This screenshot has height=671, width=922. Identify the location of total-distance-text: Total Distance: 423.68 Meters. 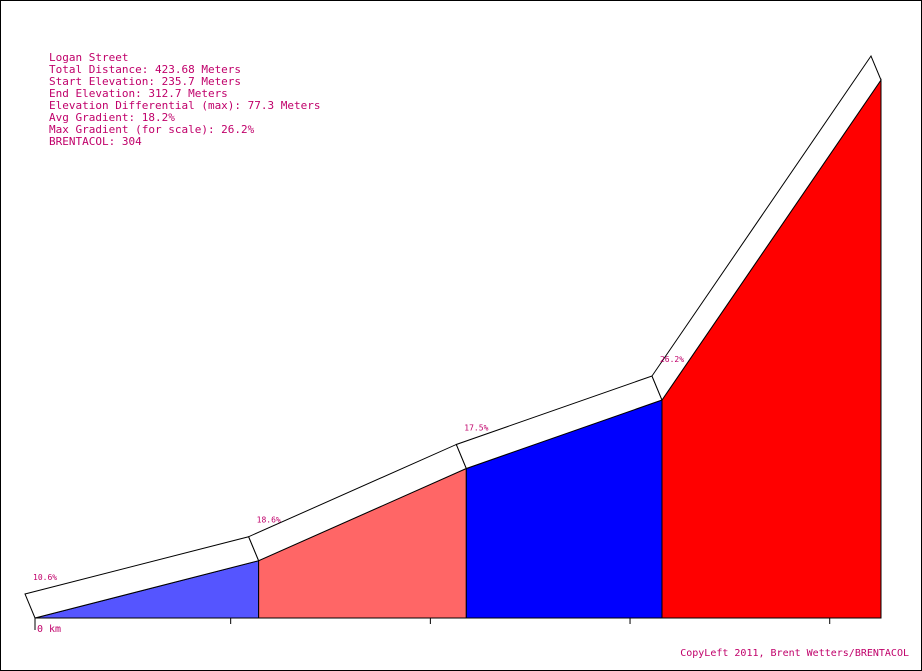
(145, 69).